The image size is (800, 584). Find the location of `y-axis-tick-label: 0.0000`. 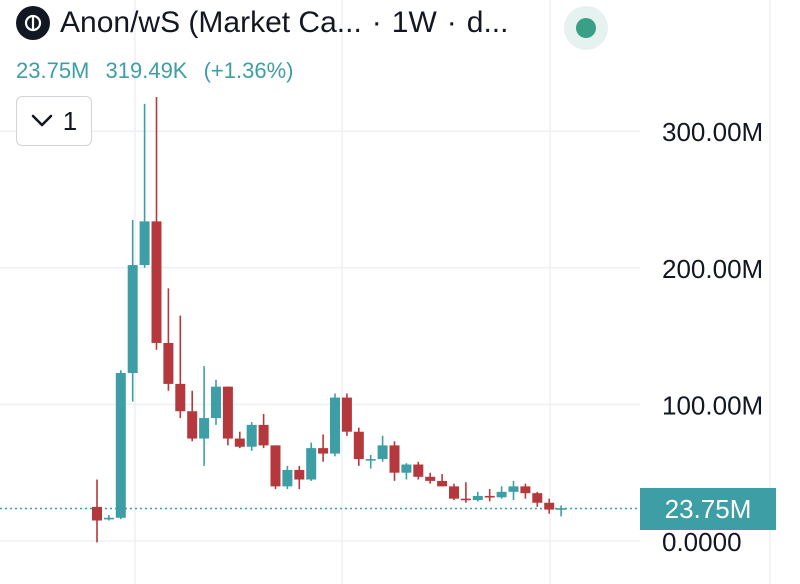

y-axis-tick-label: 0.0000 is located at coordinates (702, 542).